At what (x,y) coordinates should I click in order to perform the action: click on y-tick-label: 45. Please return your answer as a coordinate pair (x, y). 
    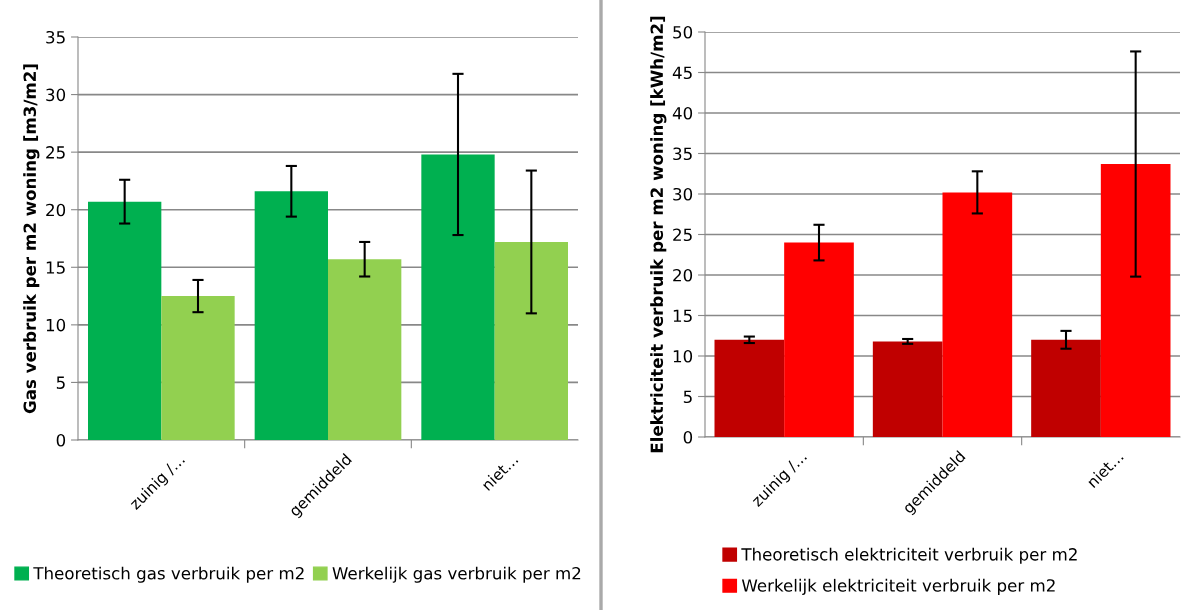
    Looking at the image, I should click on (682, 73).